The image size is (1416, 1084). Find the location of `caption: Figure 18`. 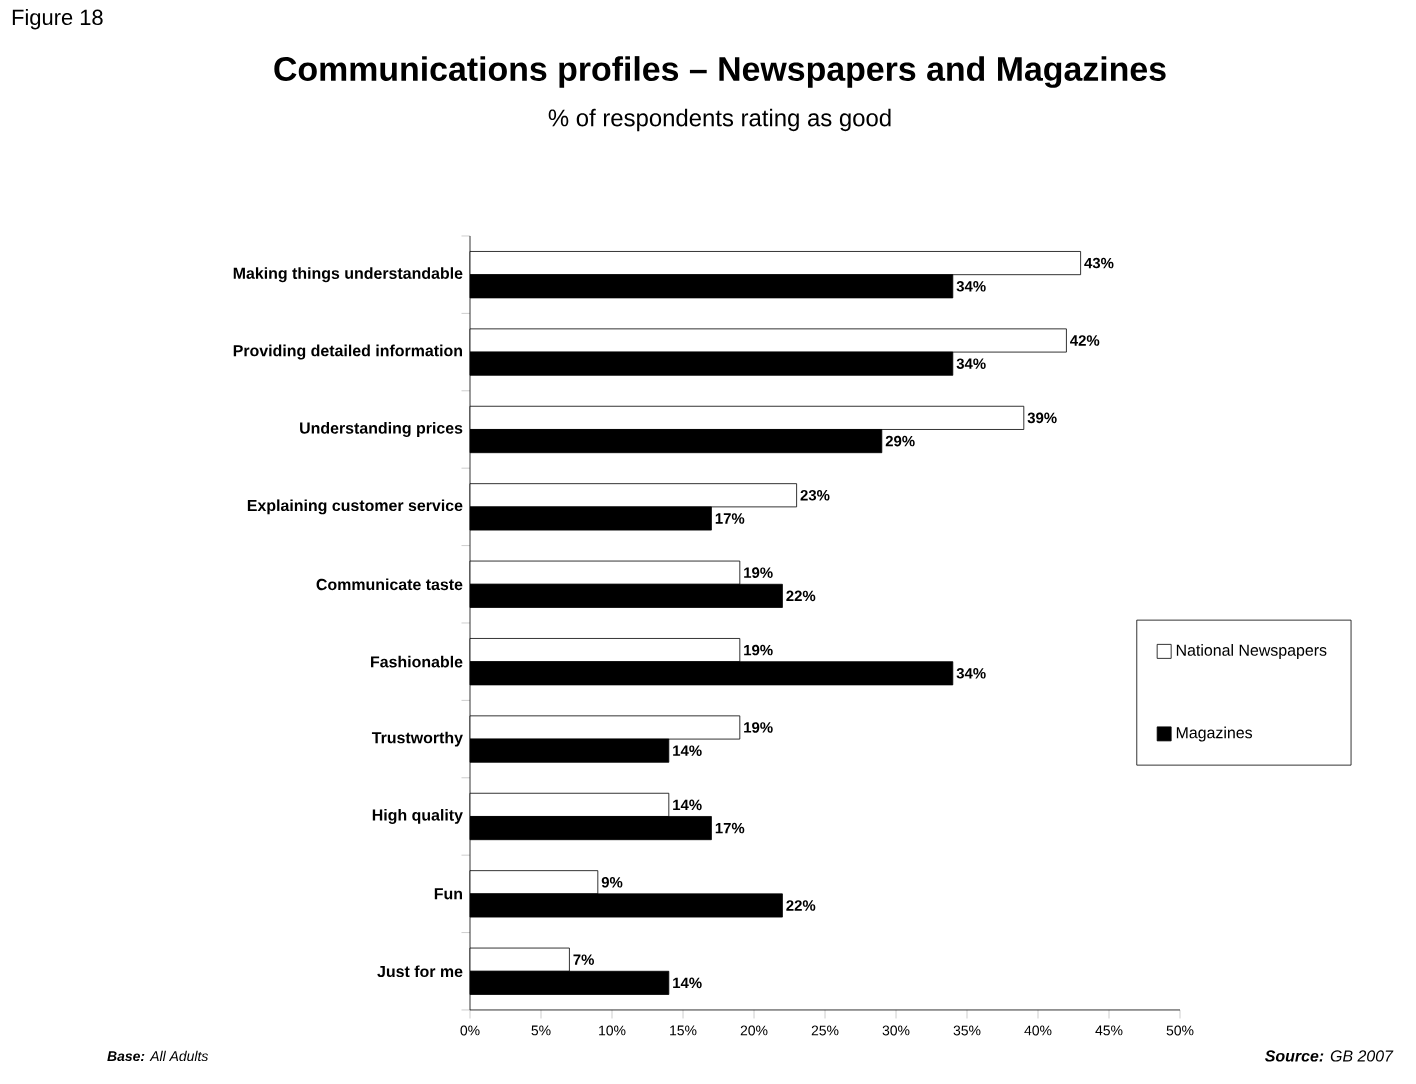

caption: Figure 18 is located at coordinates (57, 19).